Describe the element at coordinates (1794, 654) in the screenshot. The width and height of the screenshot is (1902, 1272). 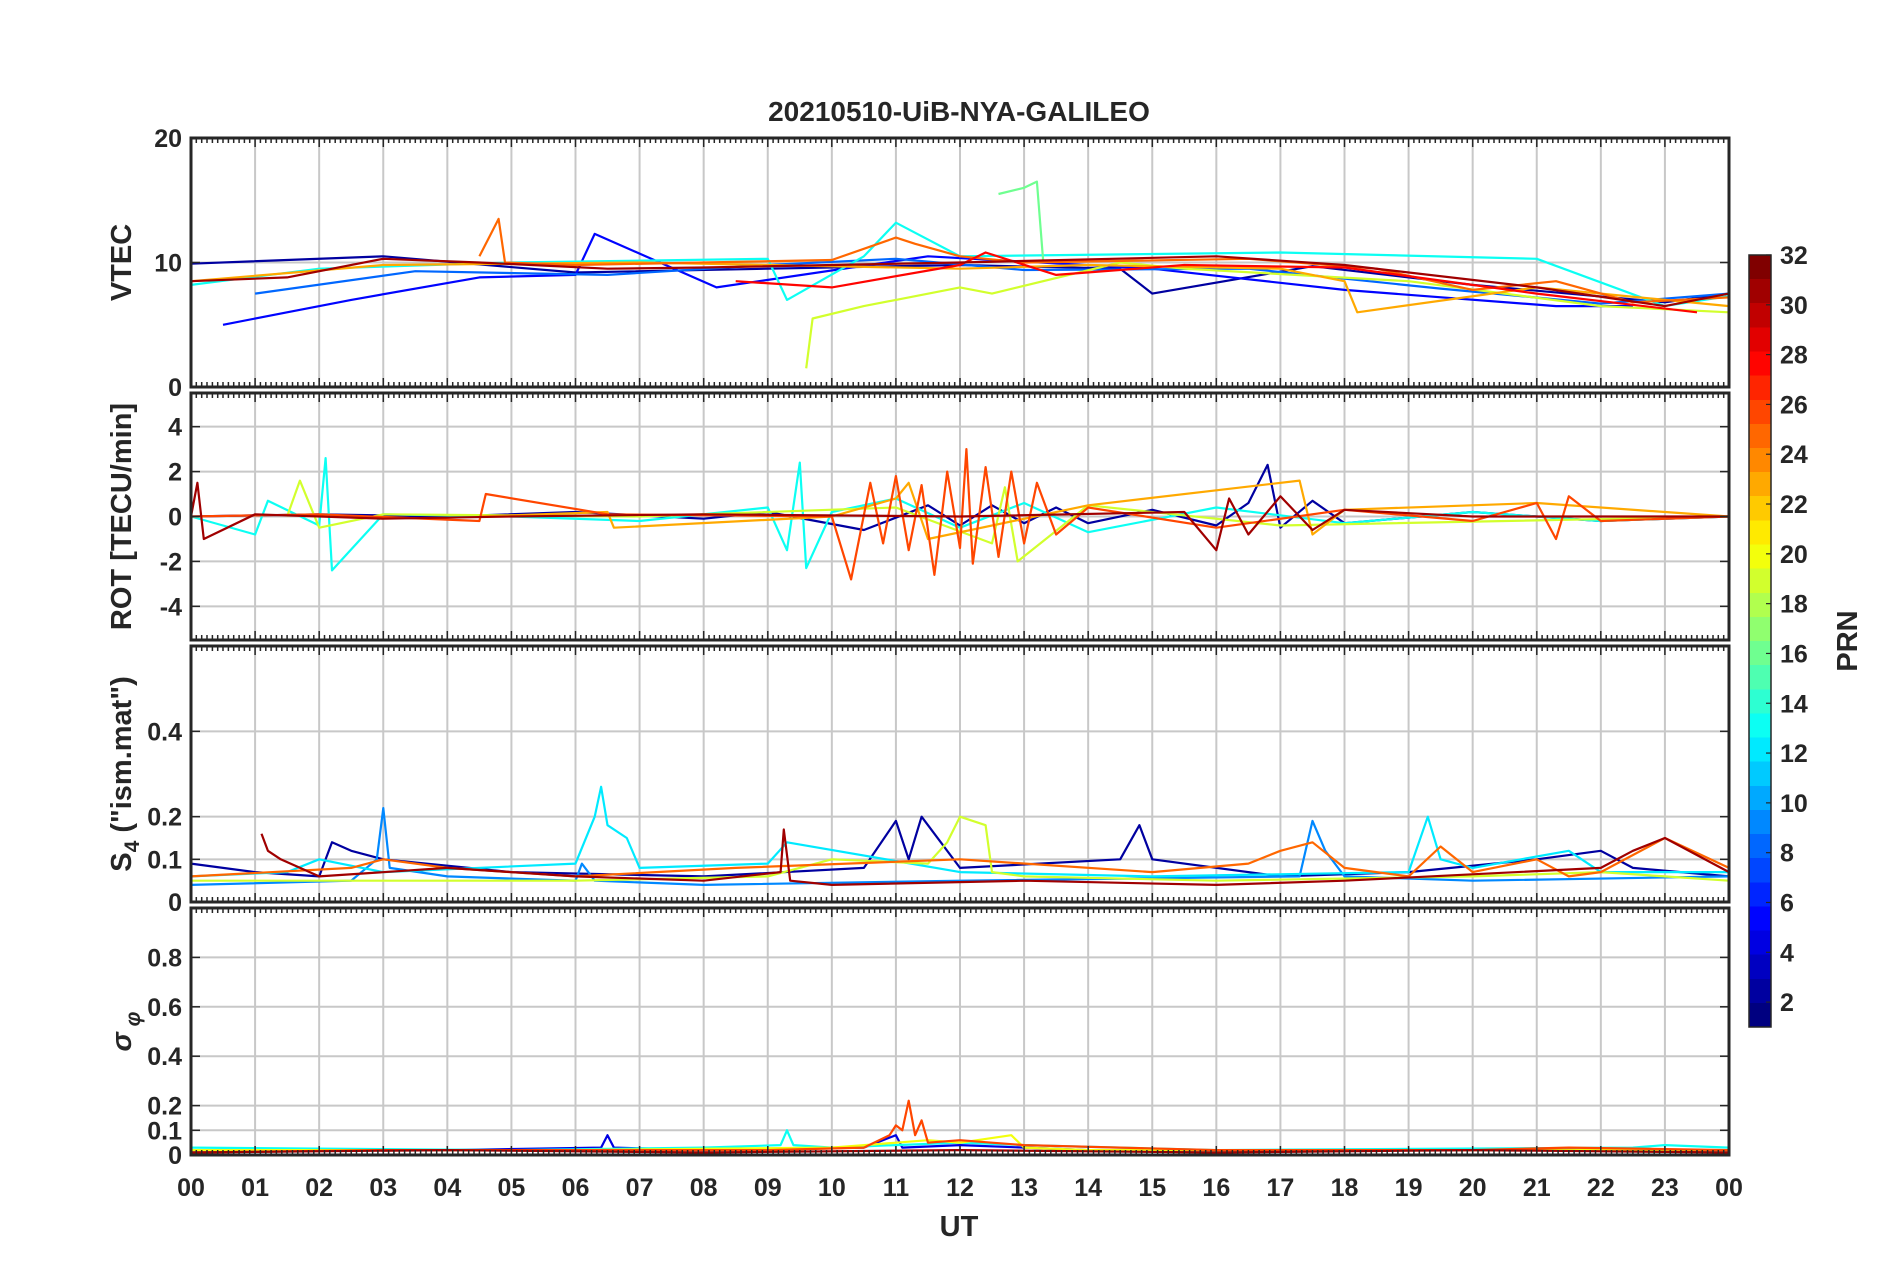
I see `colorbar-tick-label: 16` at that location.